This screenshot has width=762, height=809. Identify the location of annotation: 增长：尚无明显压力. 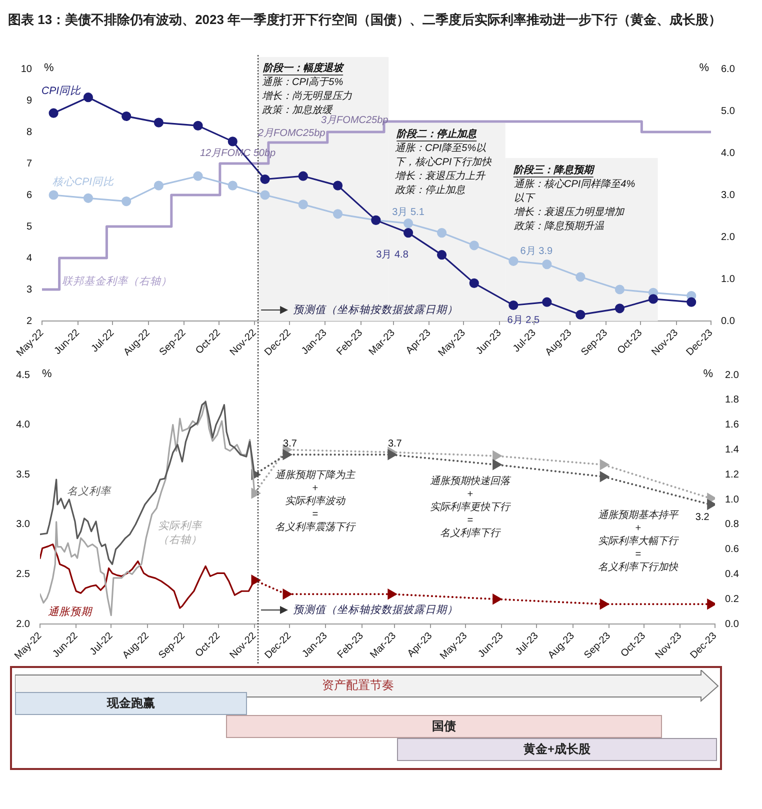
(307, 96).